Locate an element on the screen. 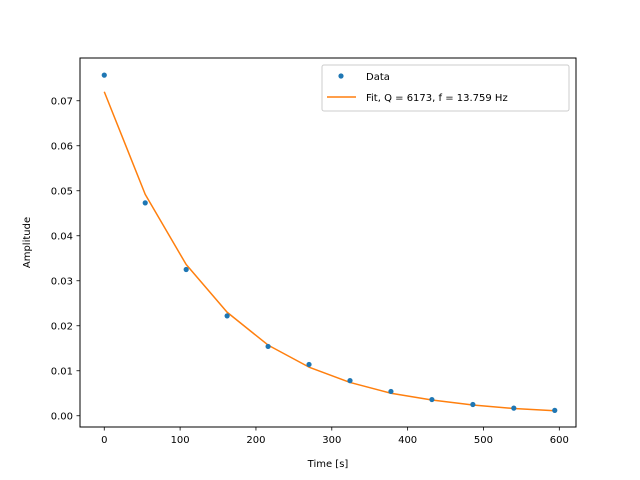  x-tick-label: 100 is located at coordinates (180, 440).